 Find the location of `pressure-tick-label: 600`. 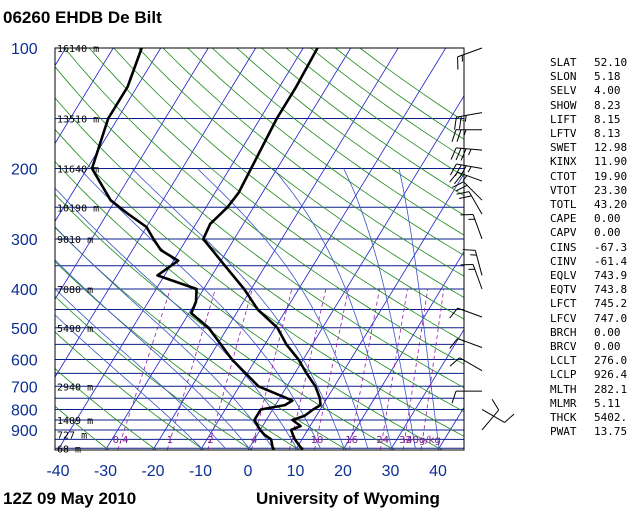

pressure-tick-label: 600 is located at coordinates (24, 360).